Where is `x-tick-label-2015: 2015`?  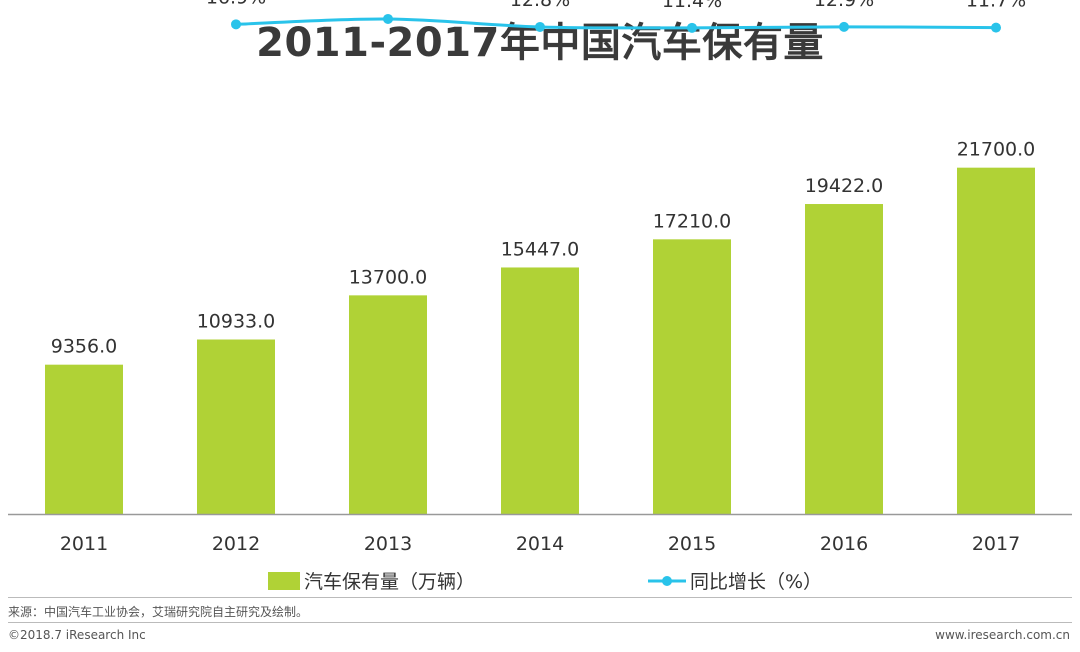 x-tick-label-2015: 2015 is located at coordinates (692, 544).